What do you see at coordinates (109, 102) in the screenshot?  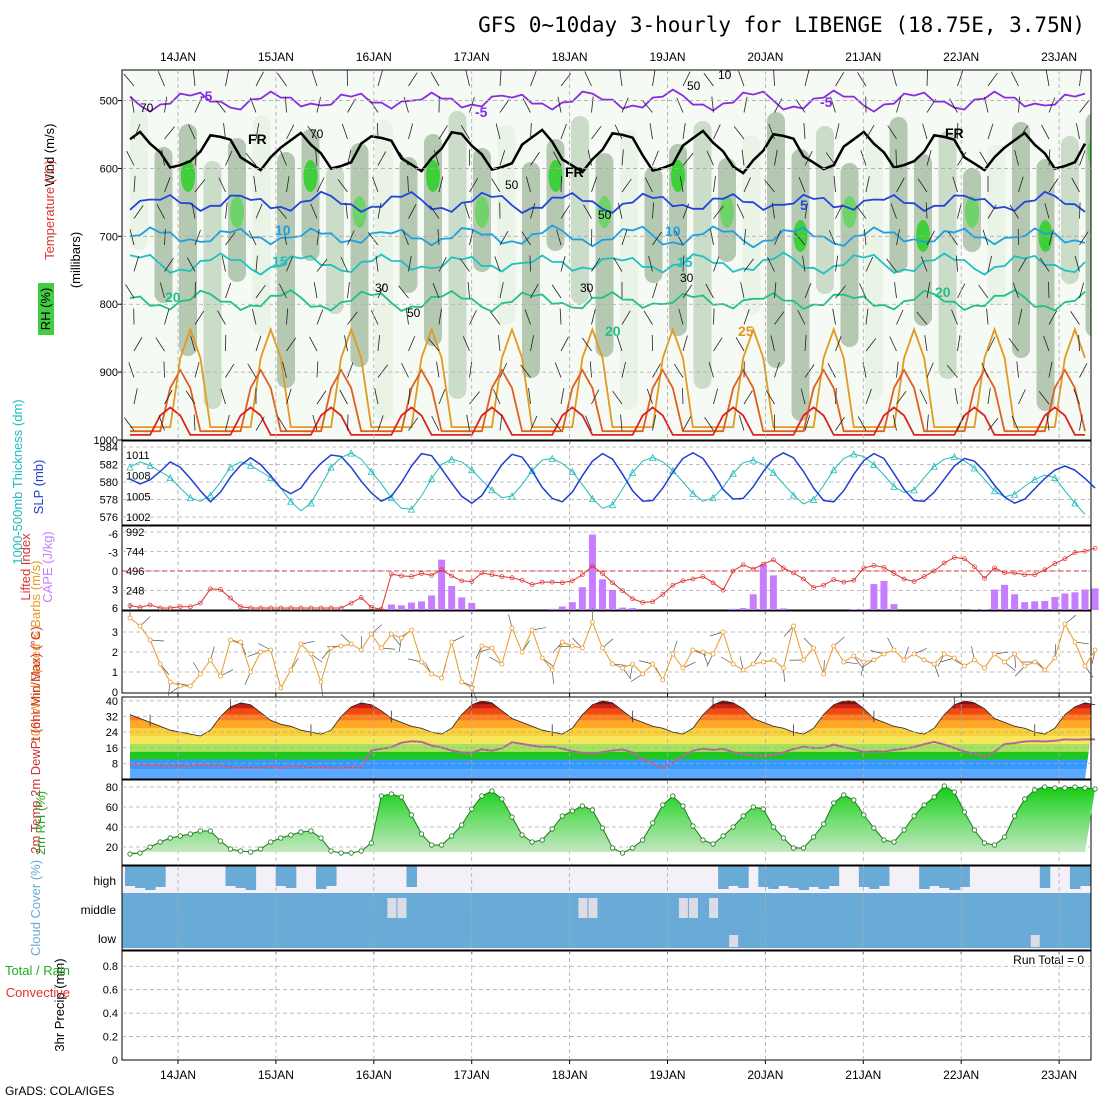 I see `cross-ytick-label: 500` at bounding box center [109, 102].